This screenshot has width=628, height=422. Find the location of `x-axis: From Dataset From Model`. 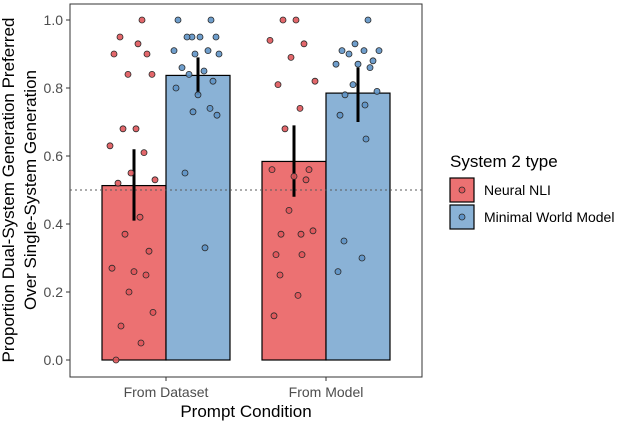

x-axis: From Dataset From Model is located at coordinates (244, 388).